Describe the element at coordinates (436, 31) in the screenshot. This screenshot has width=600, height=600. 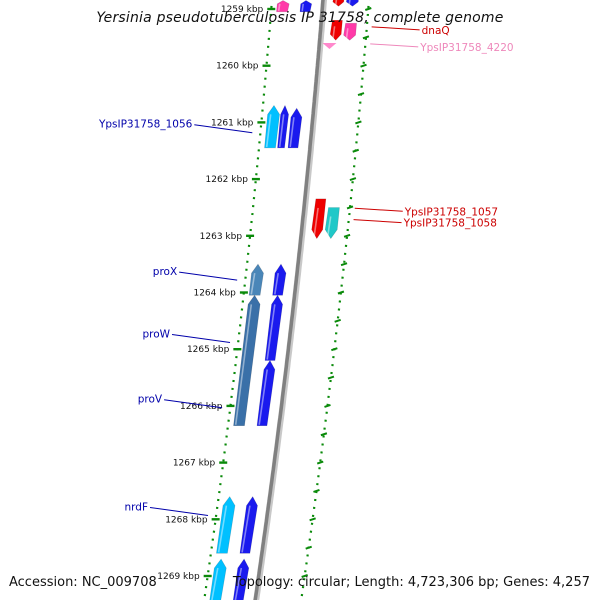
I see `gene-label: dnaQ` at that location.